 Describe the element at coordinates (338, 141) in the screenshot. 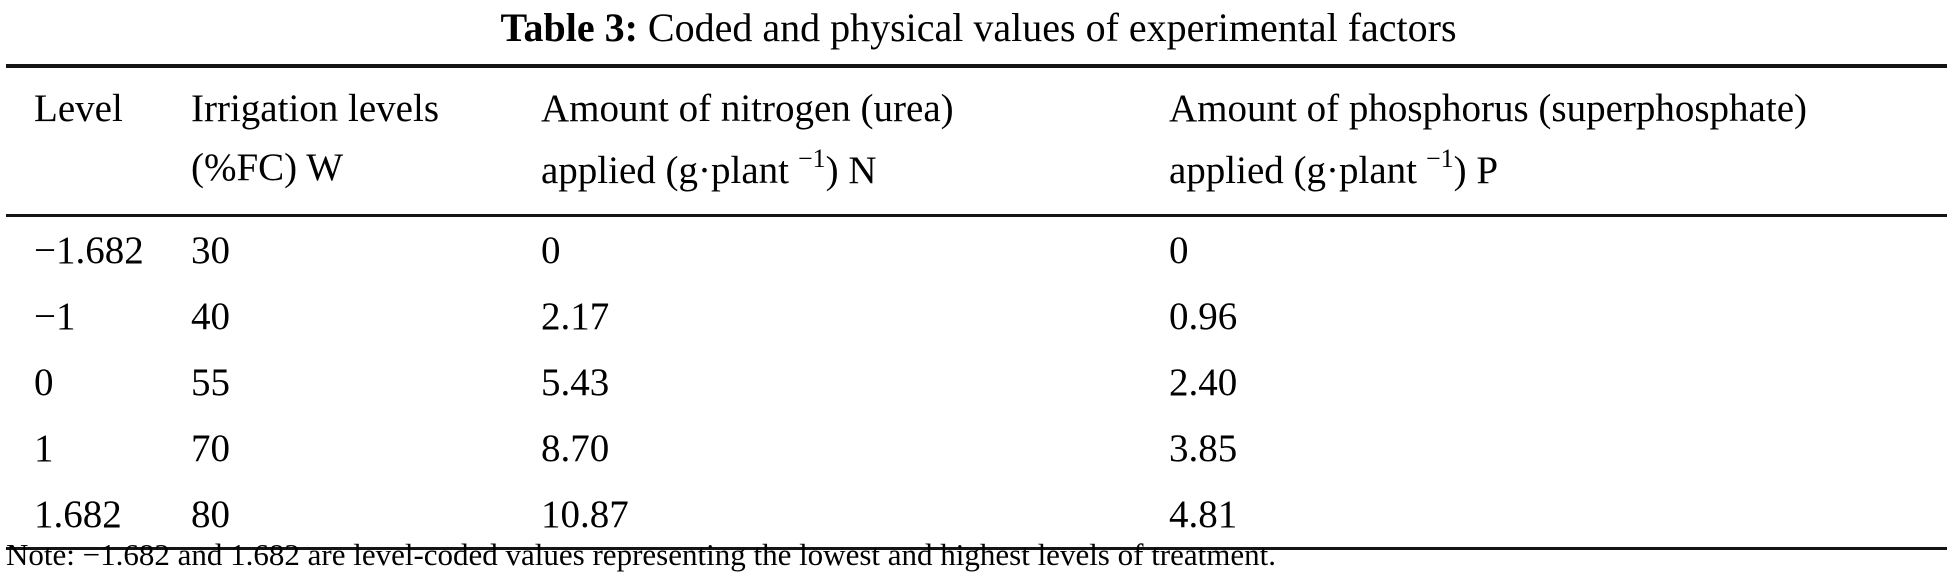

I see `column-header-irrigation: Irrigation levels (%FC) W` at that location.